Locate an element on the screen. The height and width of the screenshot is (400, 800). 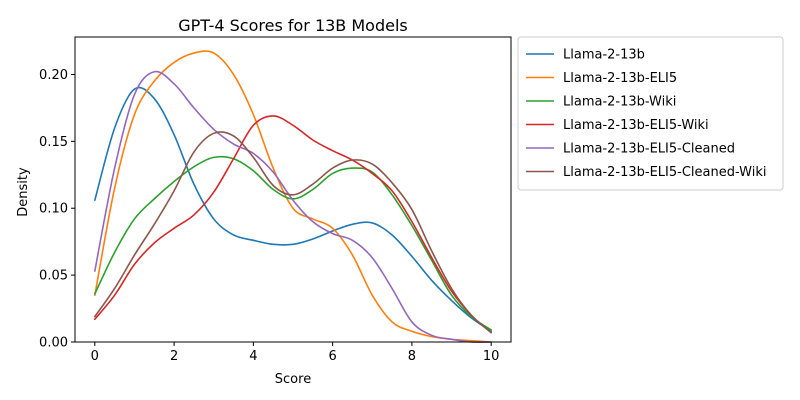
y-axis: 0.00 0.05 0.10 0.15 0.20 is located at coordinates (57, 209).